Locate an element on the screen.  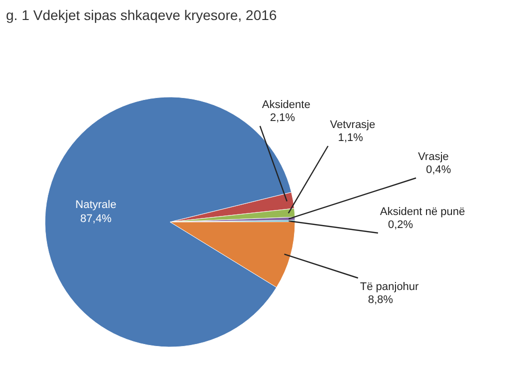
data-label: 0,2% is located at coordinates (401, 225).